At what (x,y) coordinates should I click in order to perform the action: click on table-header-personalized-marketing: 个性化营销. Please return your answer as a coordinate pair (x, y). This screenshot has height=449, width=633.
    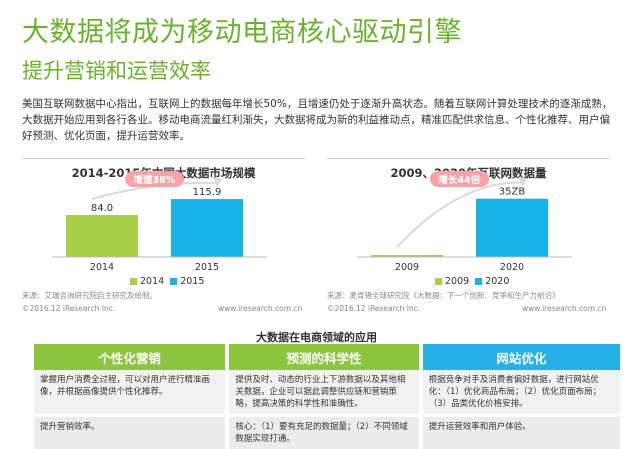
    Looking at the image, I should click on (130, 357).